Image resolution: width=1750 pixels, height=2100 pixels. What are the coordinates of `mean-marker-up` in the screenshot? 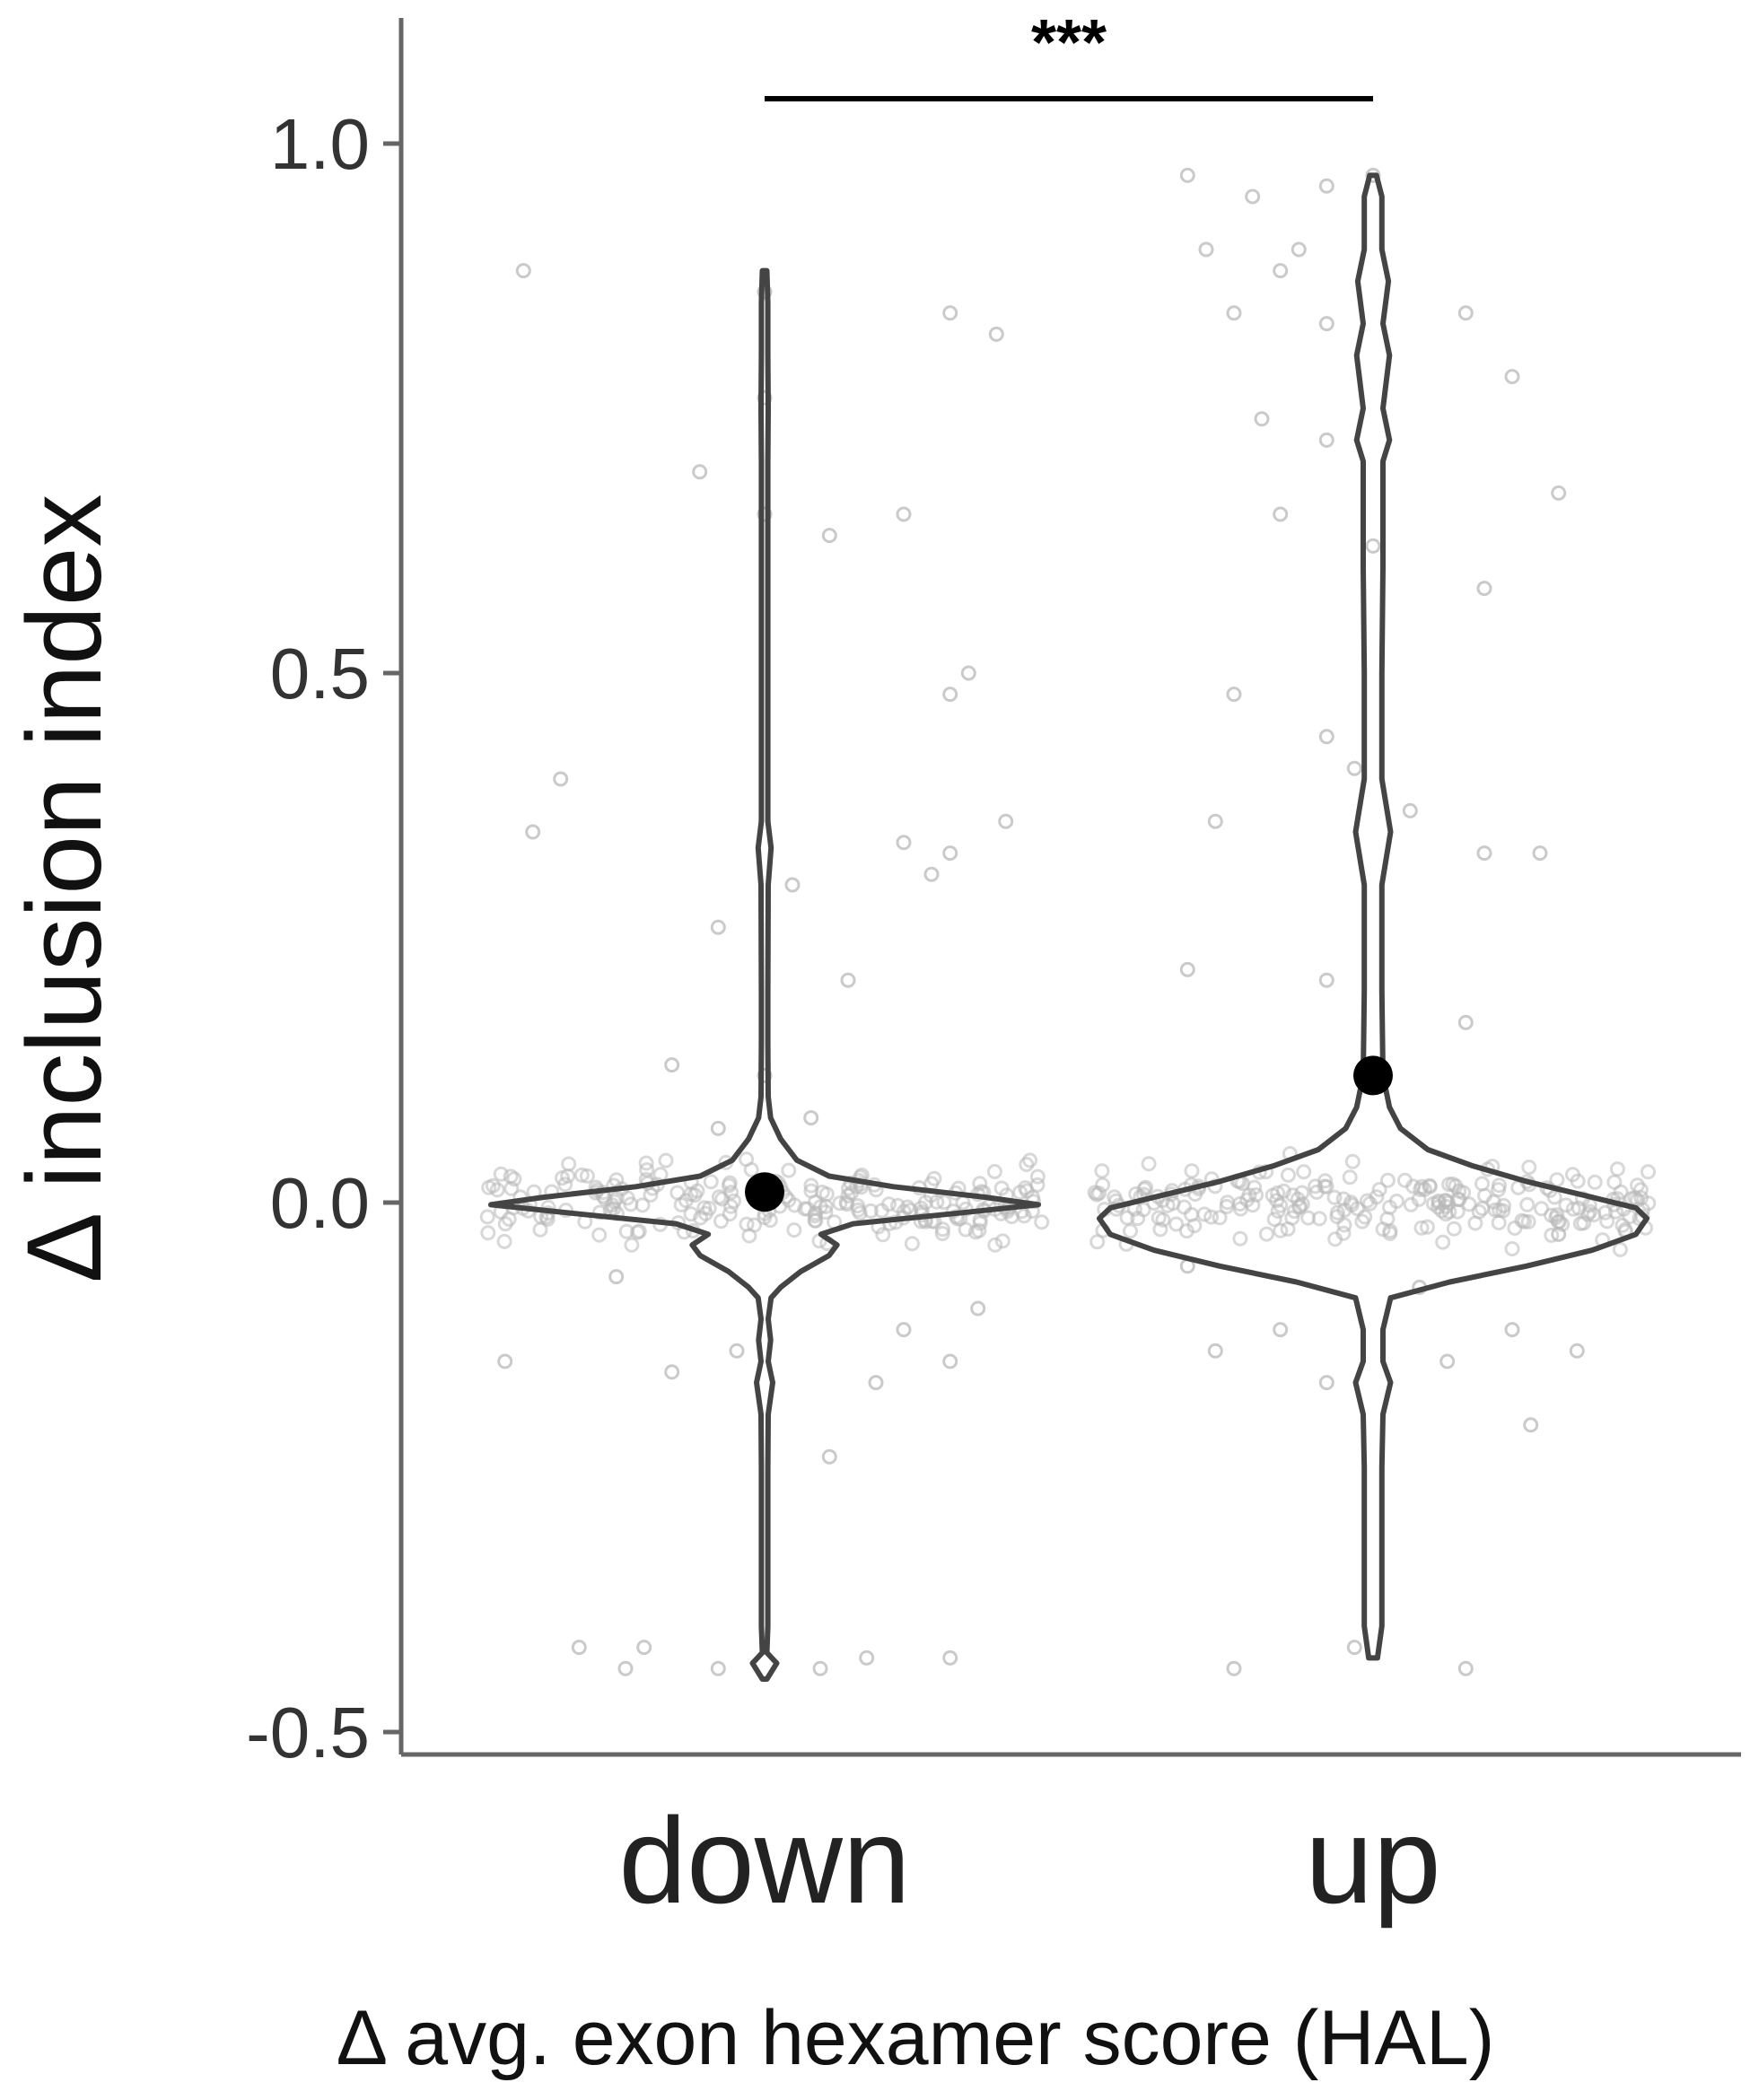 It's located at (1373, 1076).